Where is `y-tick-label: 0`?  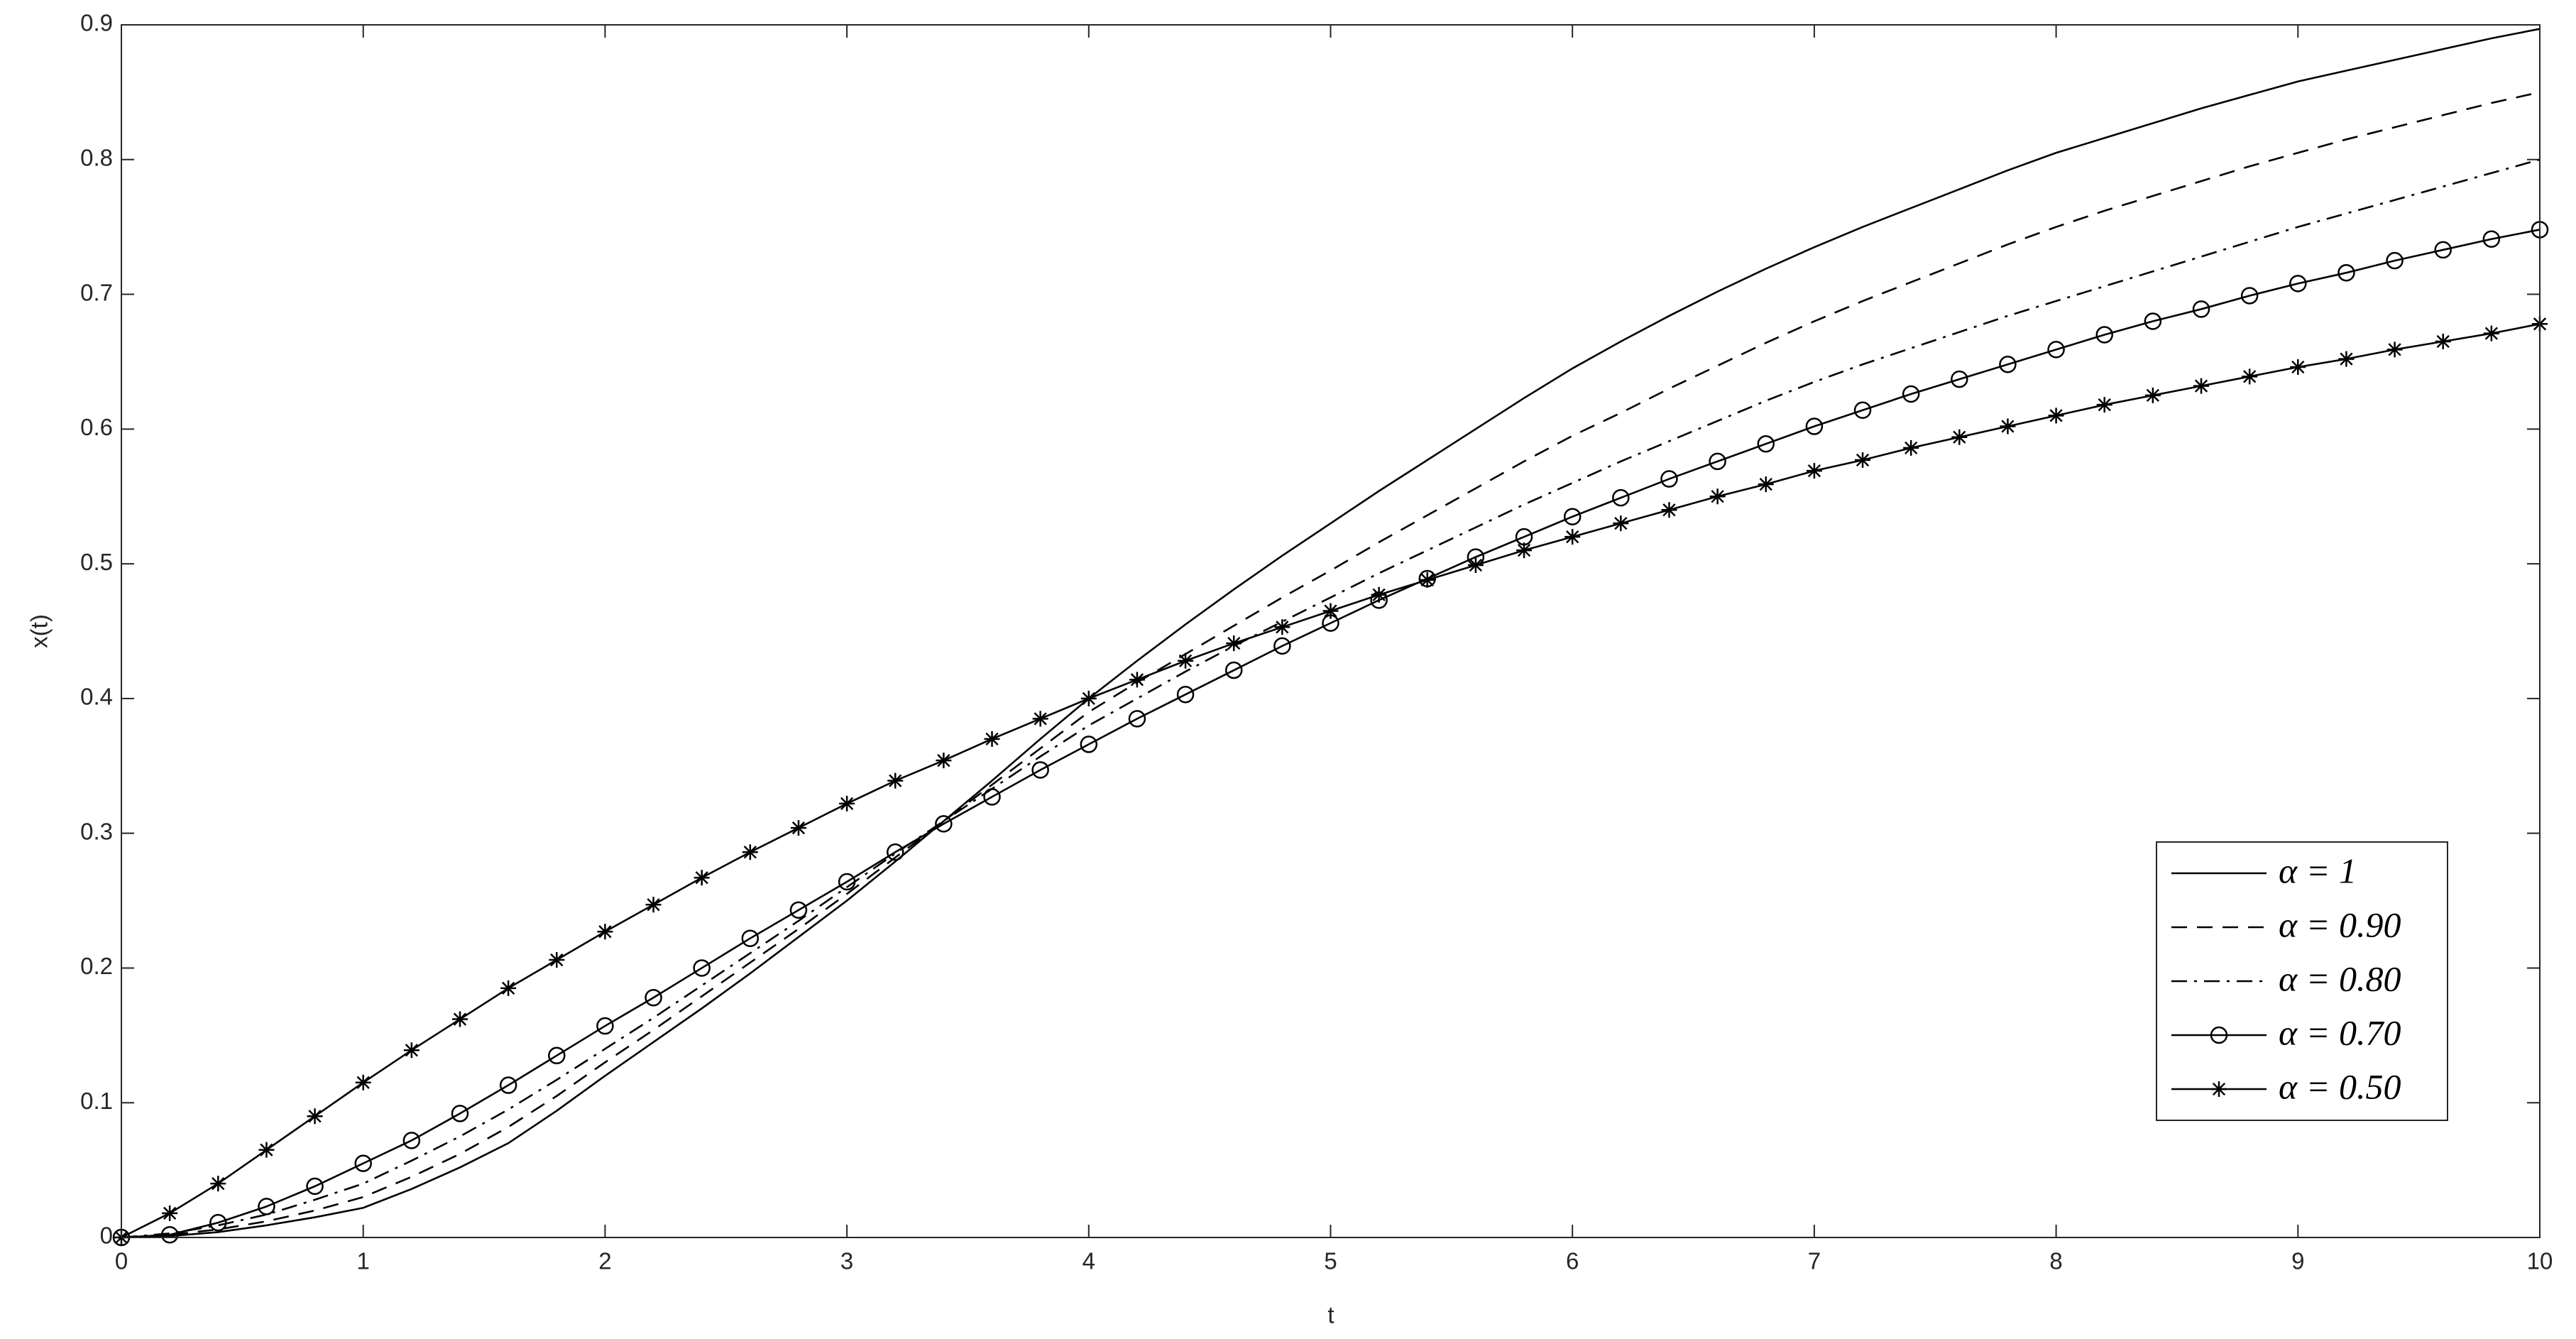
y-tick-label: 0 is located at coordinates (106, 1236).